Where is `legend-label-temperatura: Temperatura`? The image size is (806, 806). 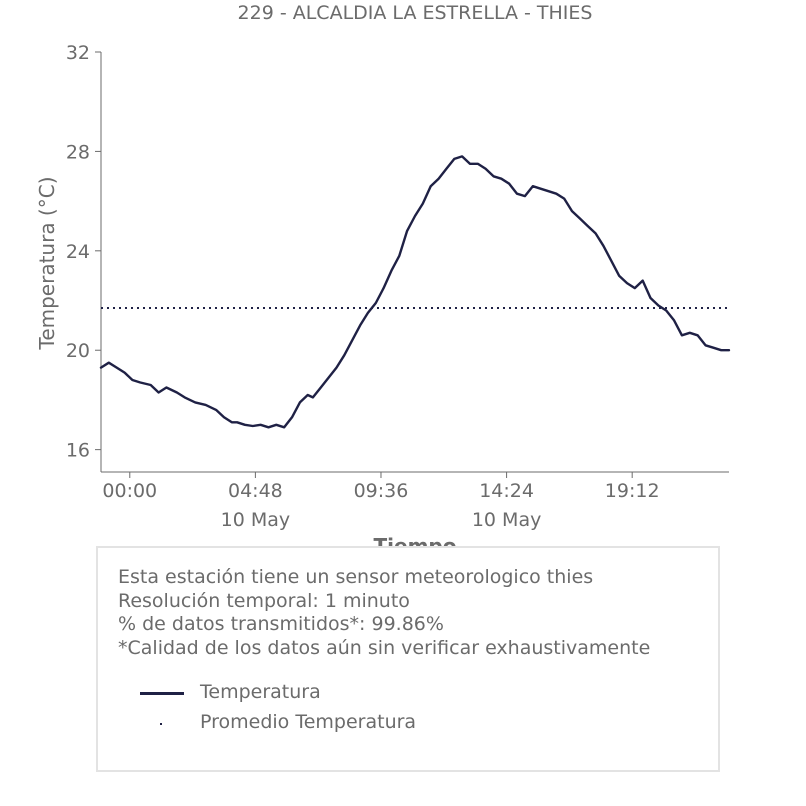 legend-label-temperatura: Temperatura is located at coordinates (260, 692).